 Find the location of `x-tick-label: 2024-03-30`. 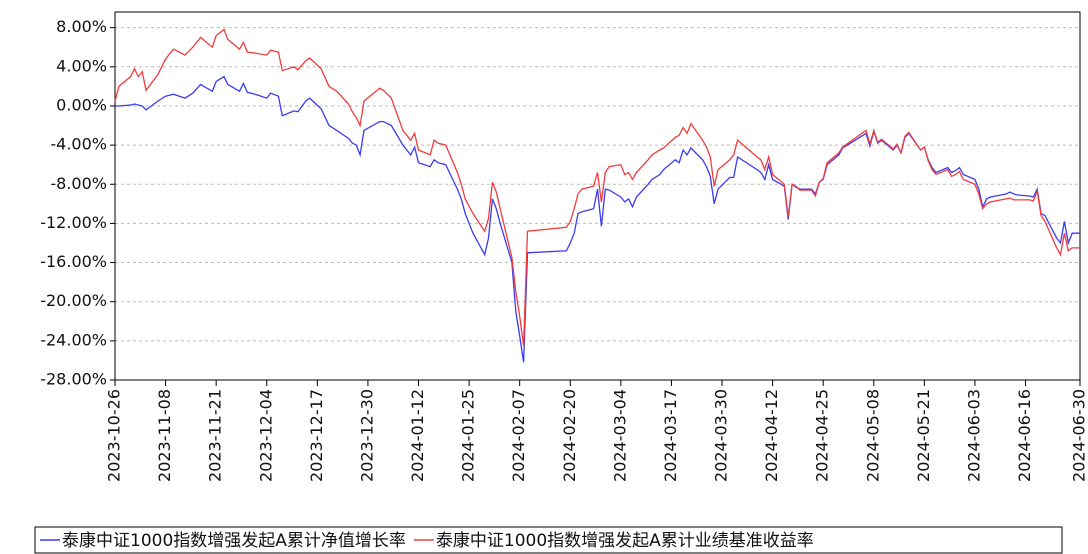

x-tick-label: 2024-03-30 is located at coordinates (721, 435).